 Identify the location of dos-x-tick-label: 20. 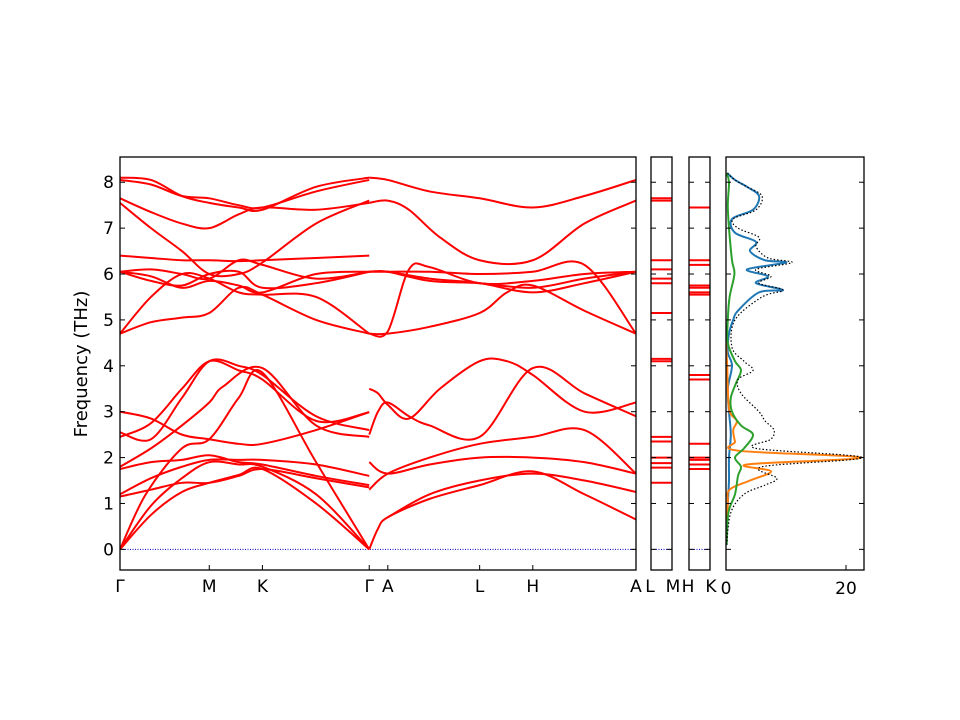
(846, 589).